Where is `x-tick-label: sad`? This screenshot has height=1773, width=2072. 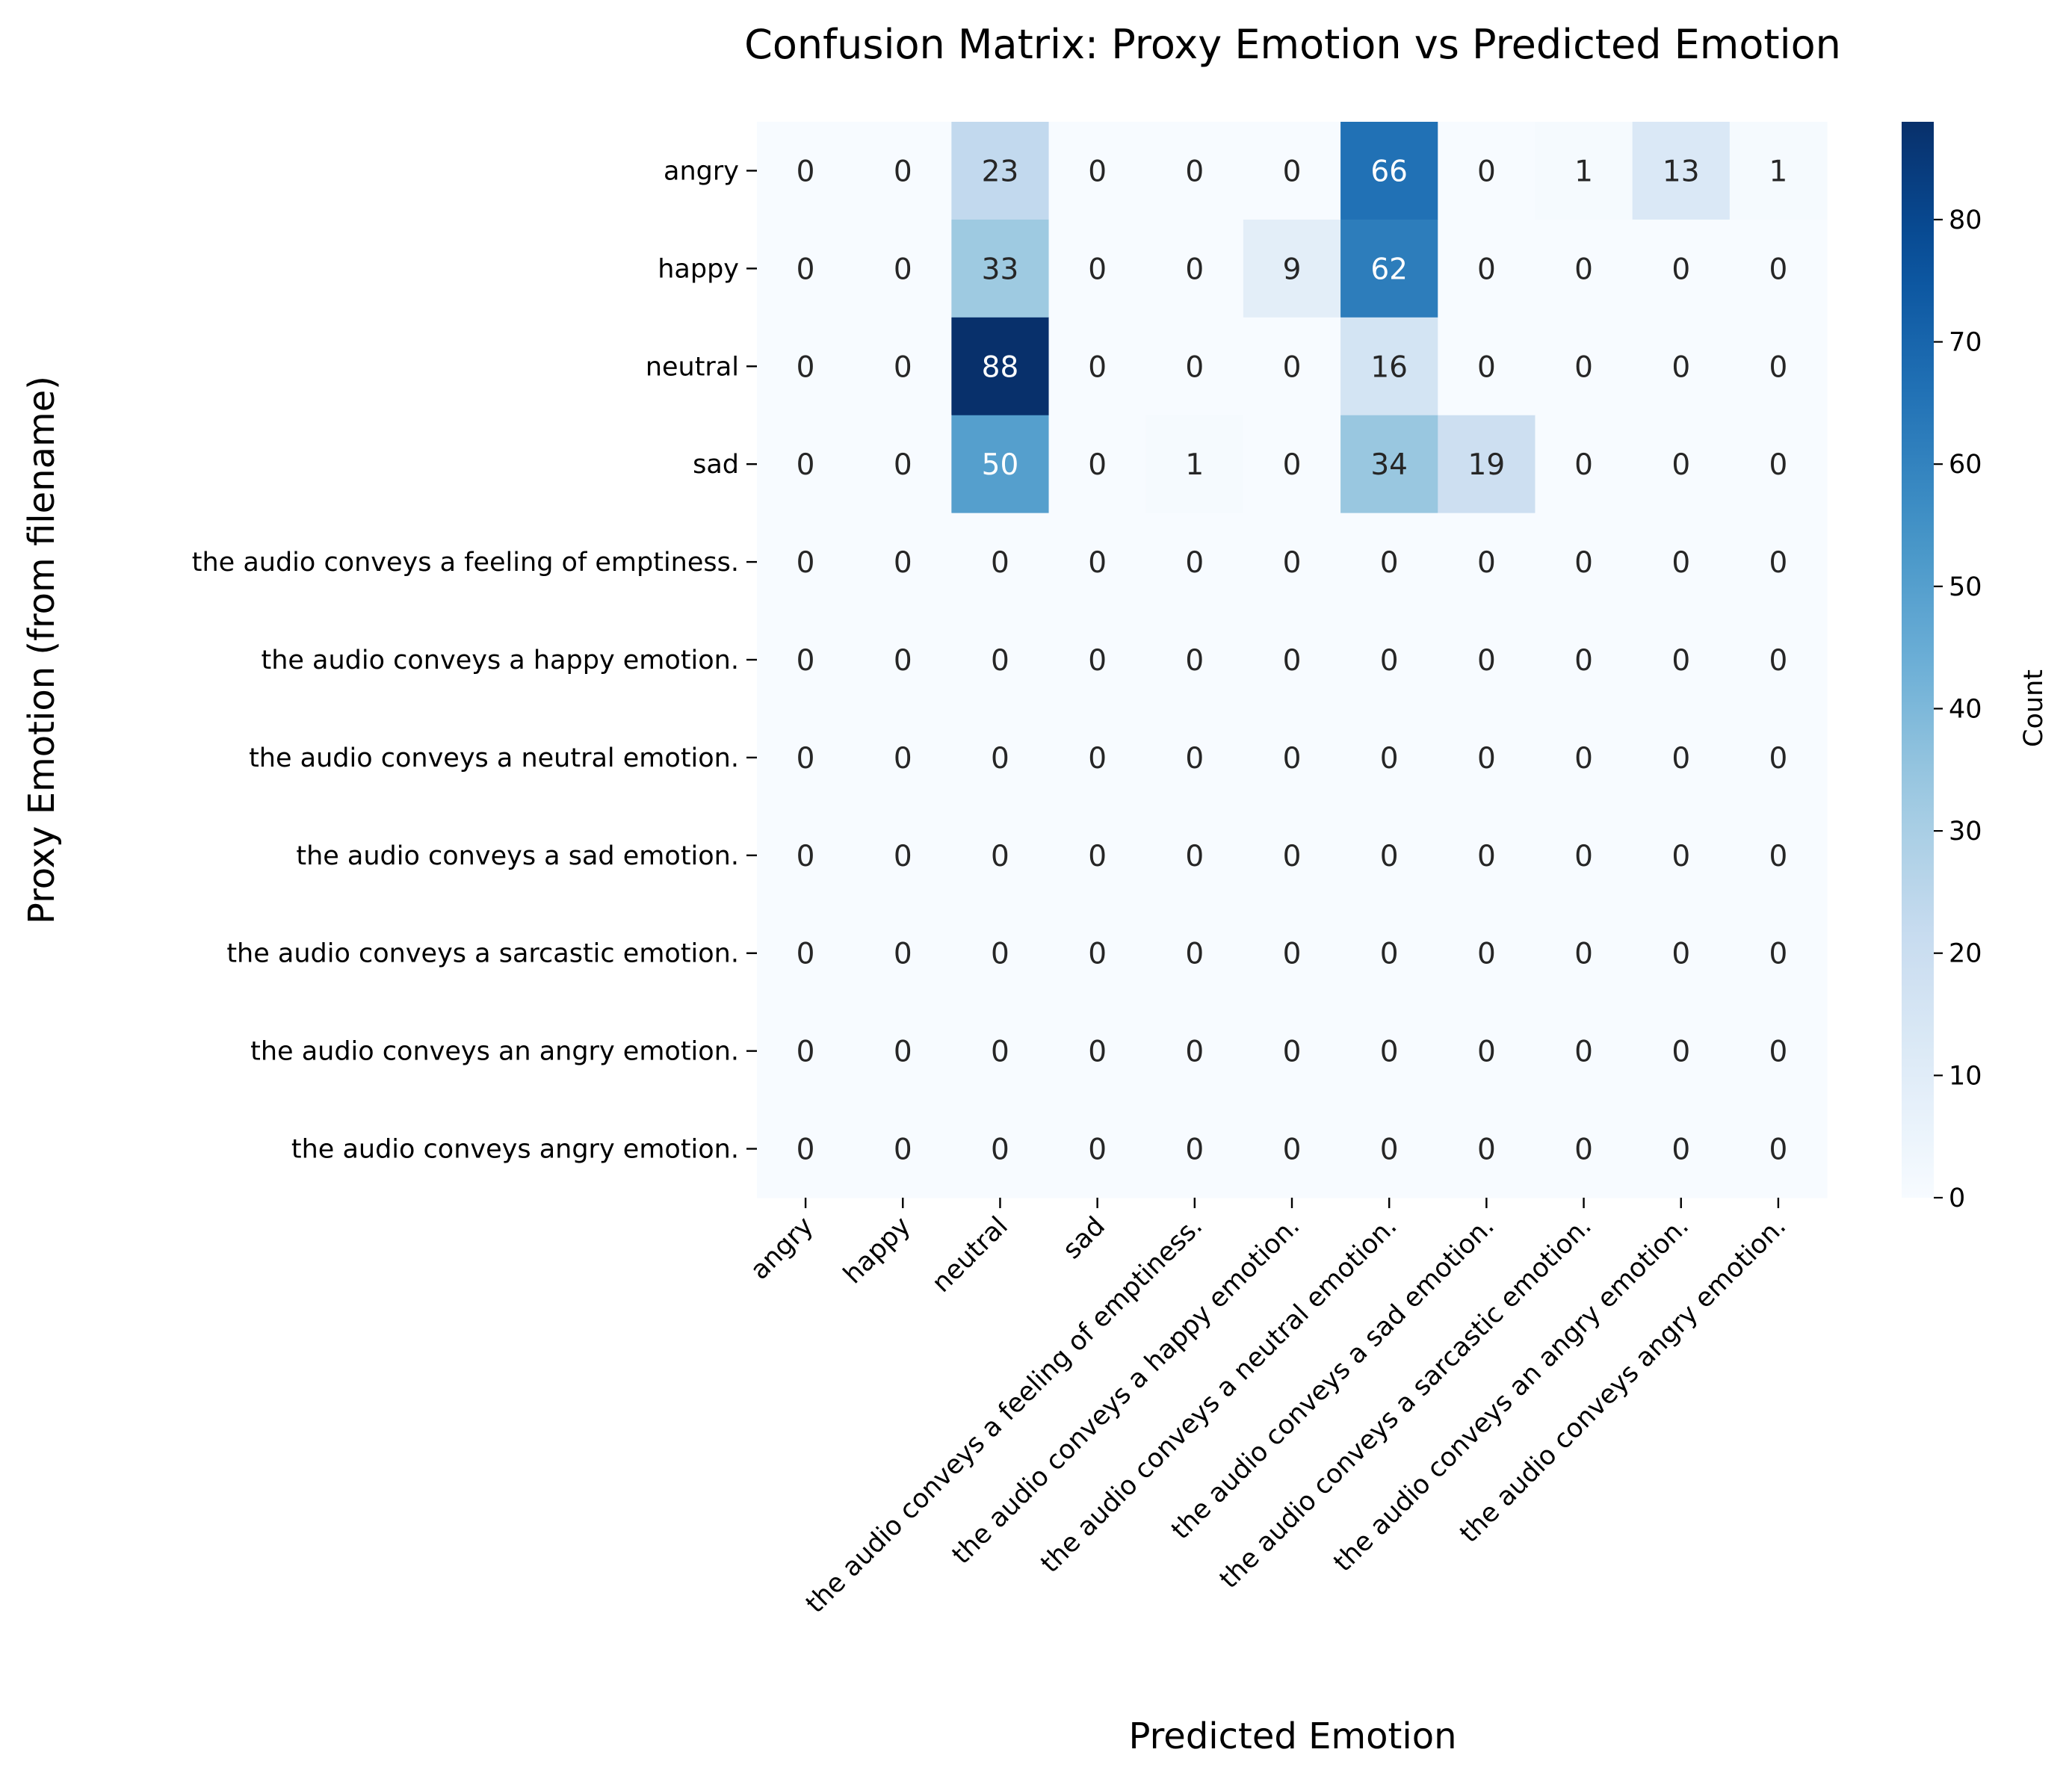 x-tick-label: sad is located at coordinates (1084, 1238).